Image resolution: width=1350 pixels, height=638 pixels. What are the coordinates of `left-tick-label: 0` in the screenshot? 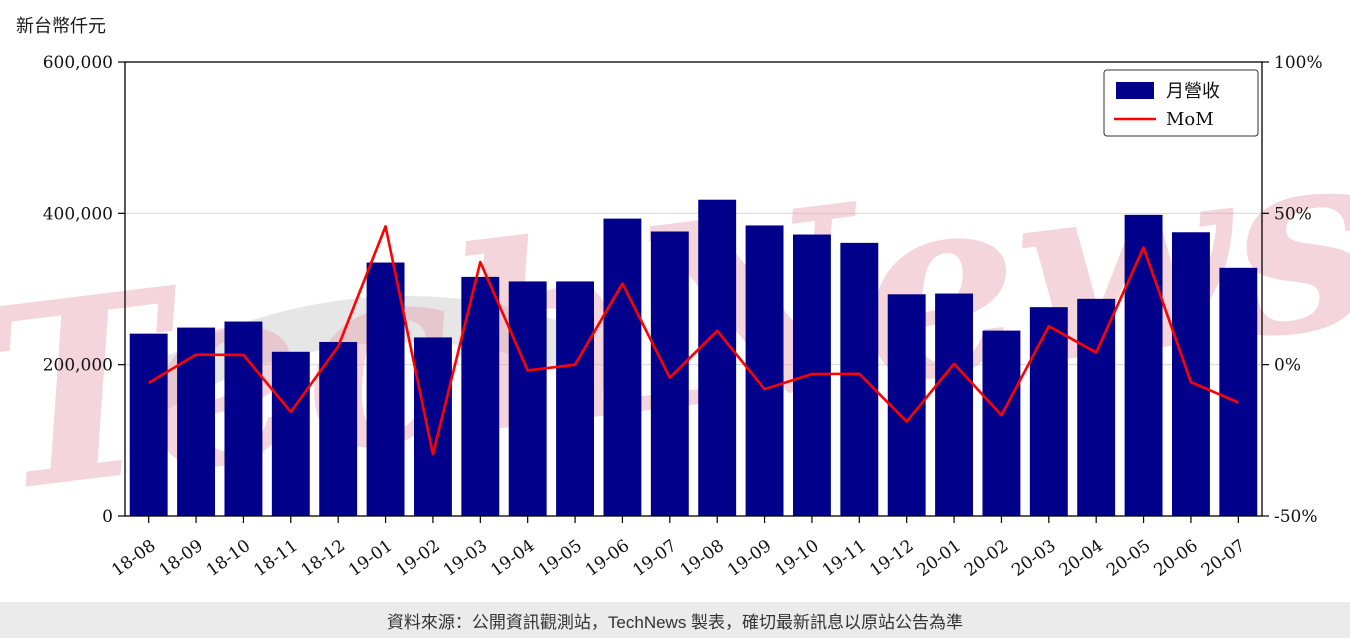 It's located at (107, 517).